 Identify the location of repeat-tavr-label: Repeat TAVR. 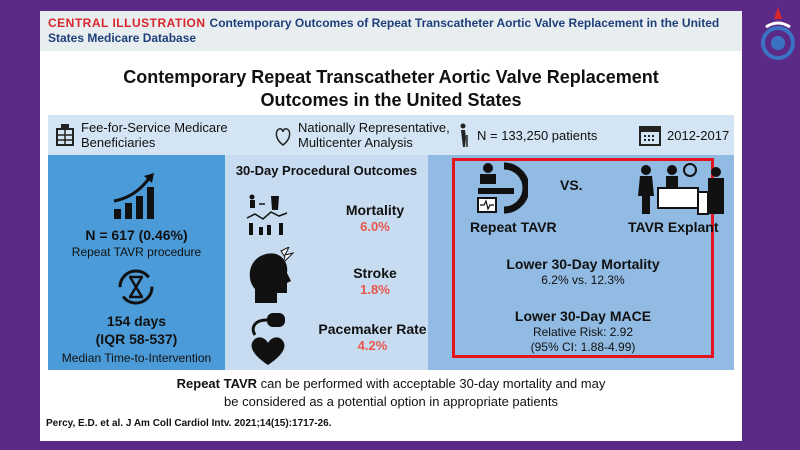
(513, 227).